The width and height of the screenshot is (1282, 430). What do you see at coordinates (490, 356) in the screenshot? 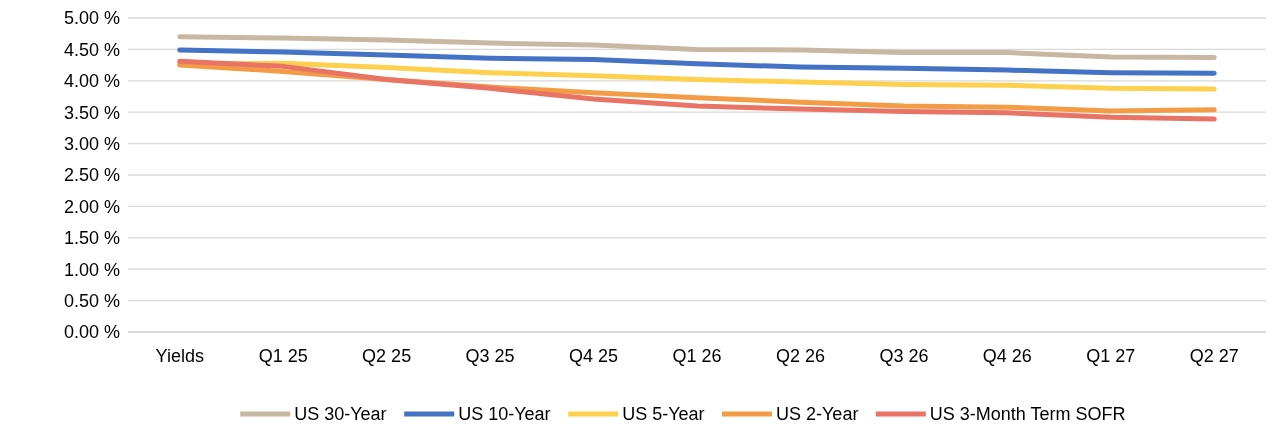
I see `x-tick-label: Q3 25` at bounding box center [490, 356].